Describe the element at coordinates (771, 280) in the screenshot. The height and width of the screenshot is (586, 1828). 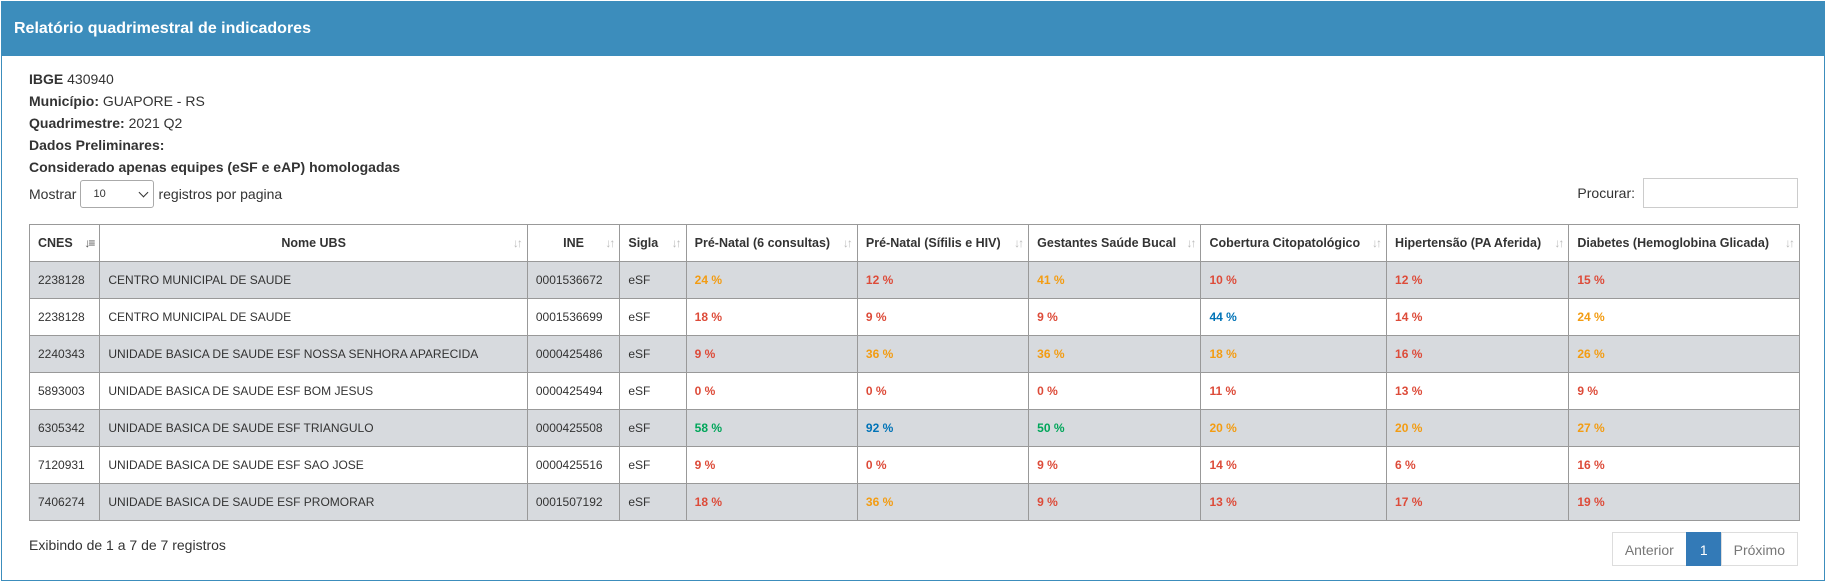
I see `table-cell: 24 %` at that location.